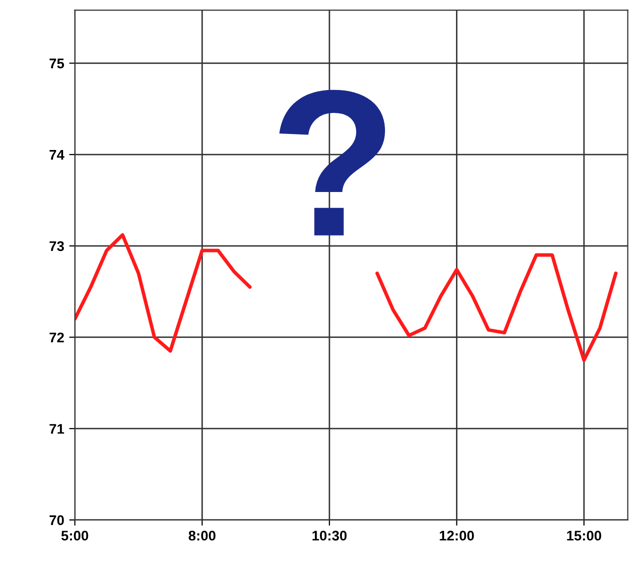 This screenshot has width=629, height=567. Describe the element at coordinates (57, 337) in the screenshot. I see `y-tick-label: 72` at that location.